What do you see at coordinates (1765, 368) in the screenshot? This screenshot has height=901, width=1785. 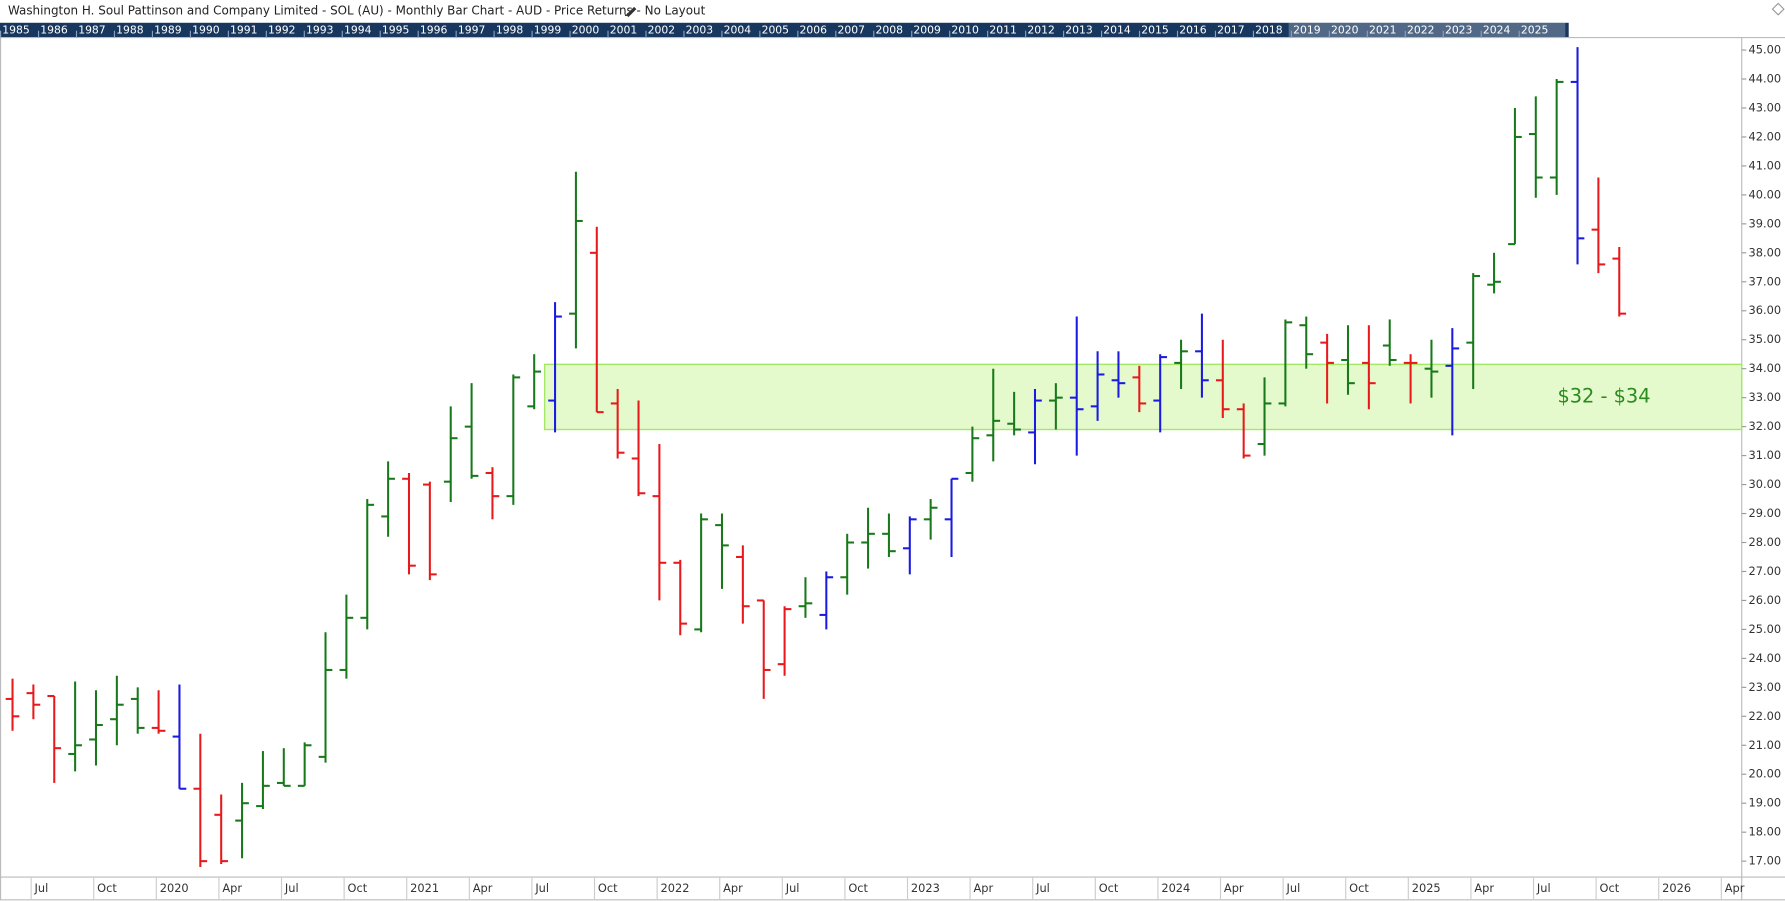 I see `y-tick-label: 34.00` at bounding box center [1765, 368].